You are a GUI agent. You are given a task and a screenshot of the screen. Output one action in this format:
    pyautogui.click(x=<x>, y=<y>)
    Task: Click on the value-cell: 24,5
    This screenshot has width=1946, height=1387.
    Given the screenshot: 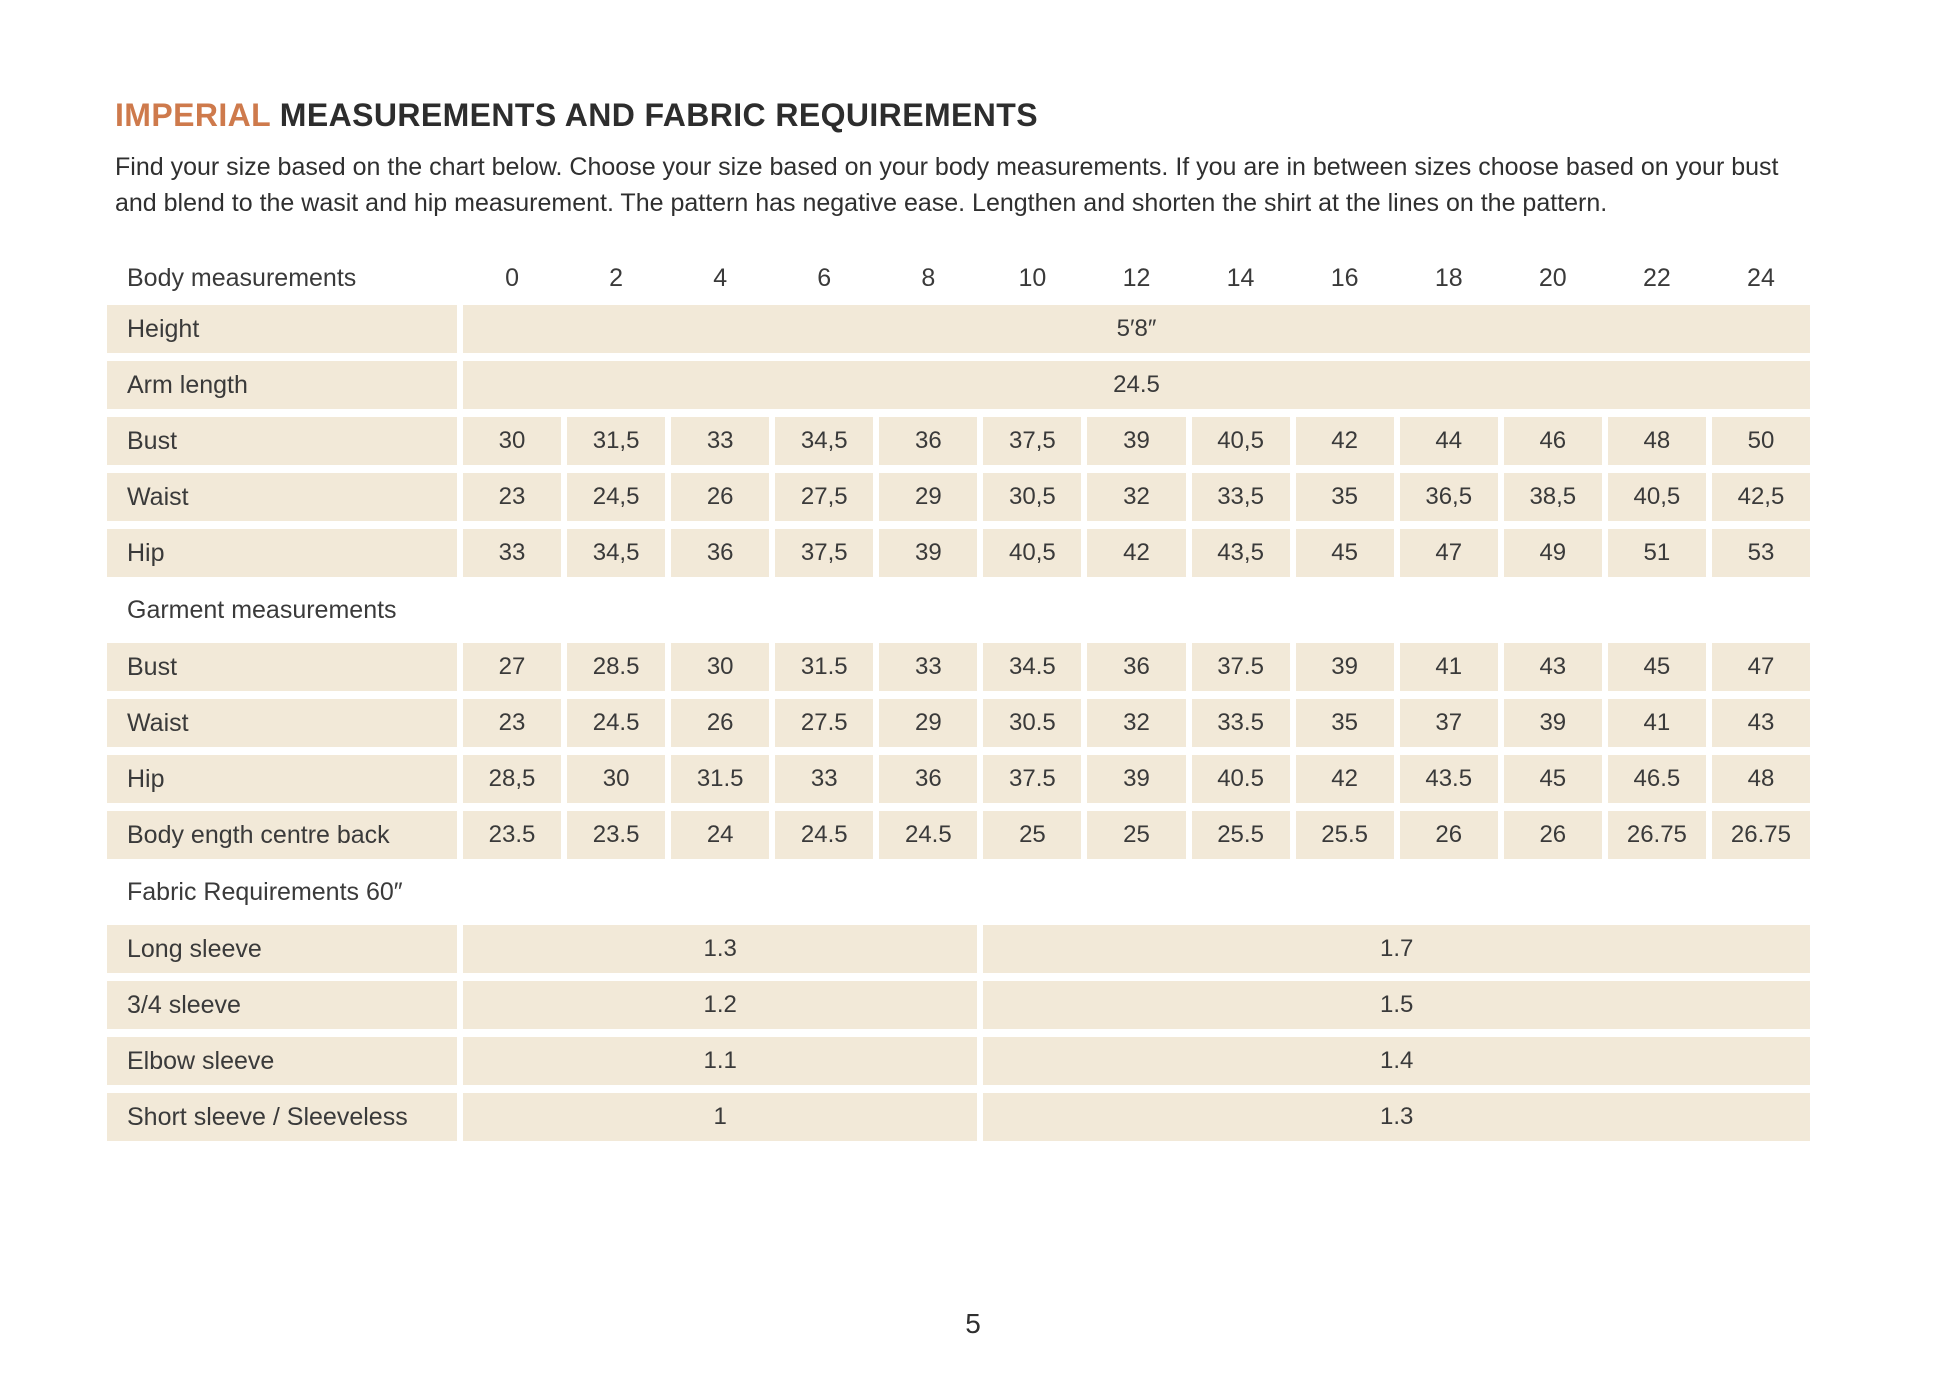 What is the action you would take?
    pyautogui.click(x=616, y=497)
    